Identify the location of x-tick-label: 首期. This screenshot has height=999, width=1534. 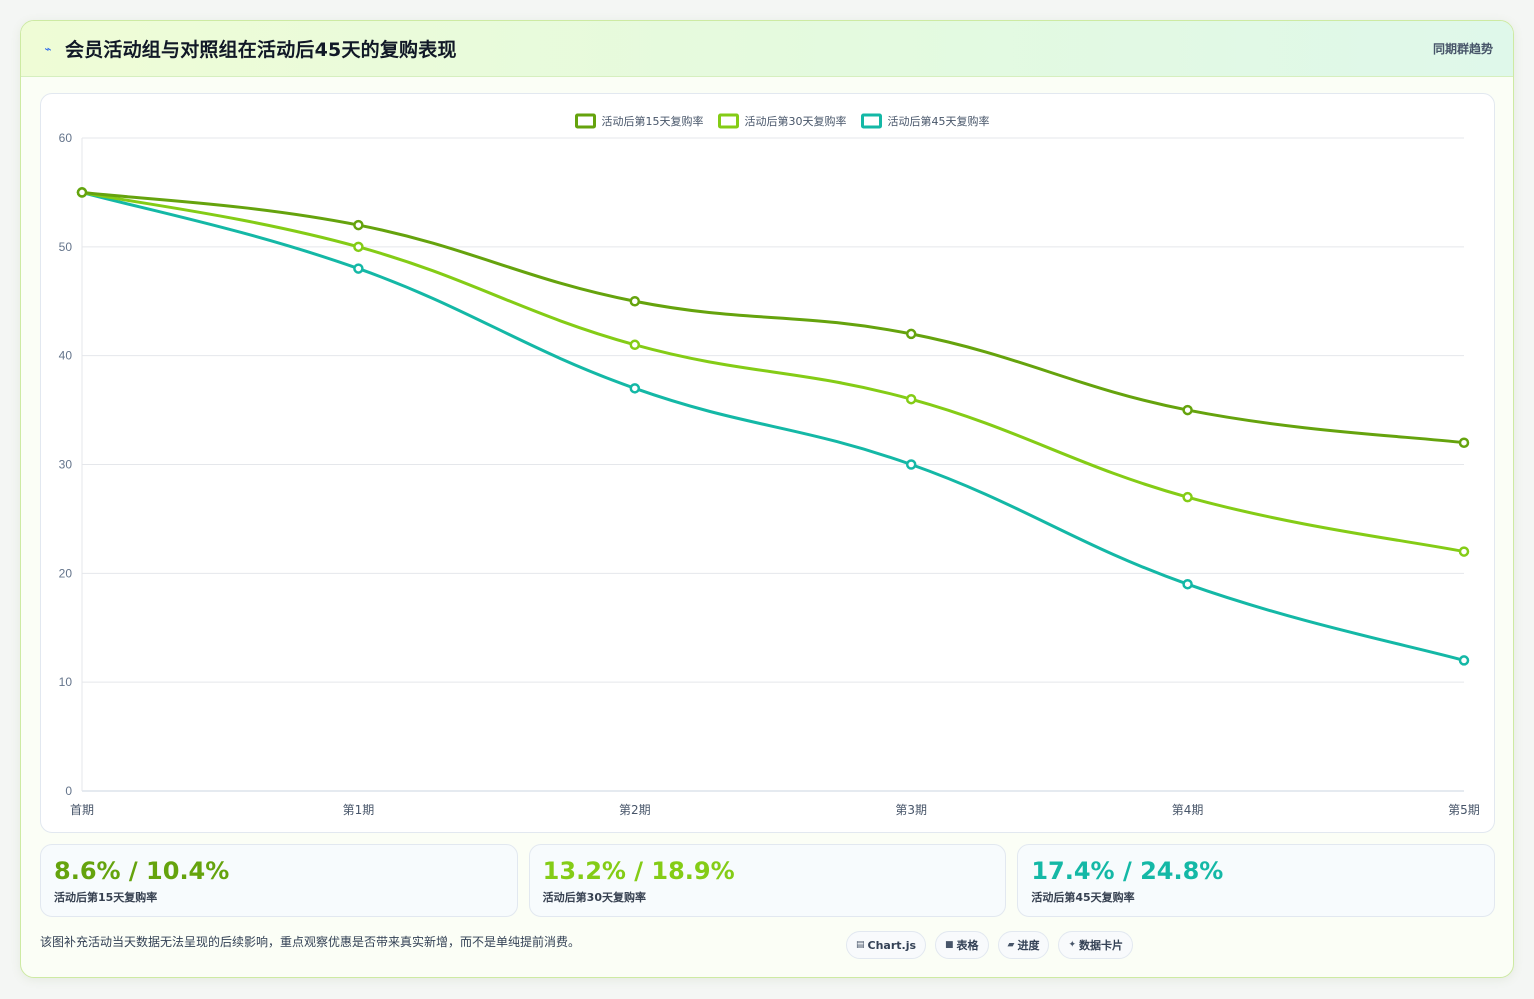
(82, 810).